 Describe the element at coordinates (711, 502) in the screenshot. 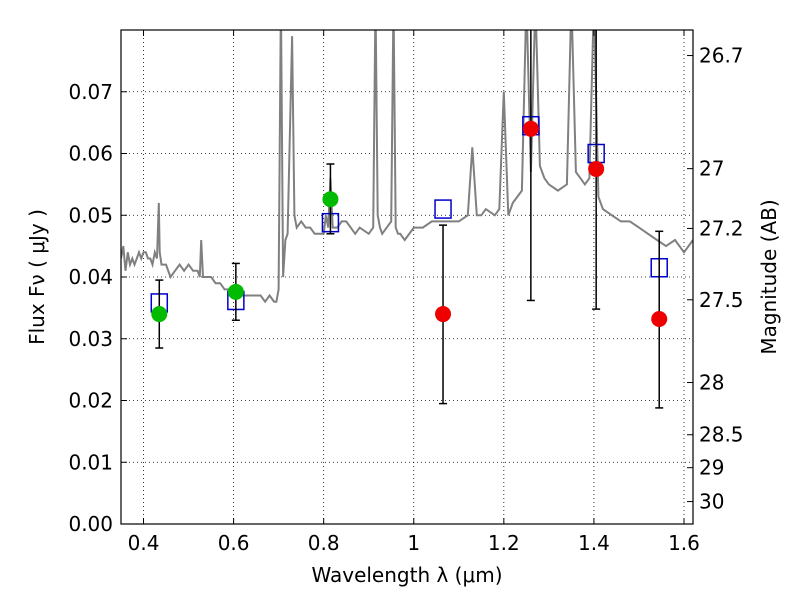

I see `right-tick-label: 30` at that location.